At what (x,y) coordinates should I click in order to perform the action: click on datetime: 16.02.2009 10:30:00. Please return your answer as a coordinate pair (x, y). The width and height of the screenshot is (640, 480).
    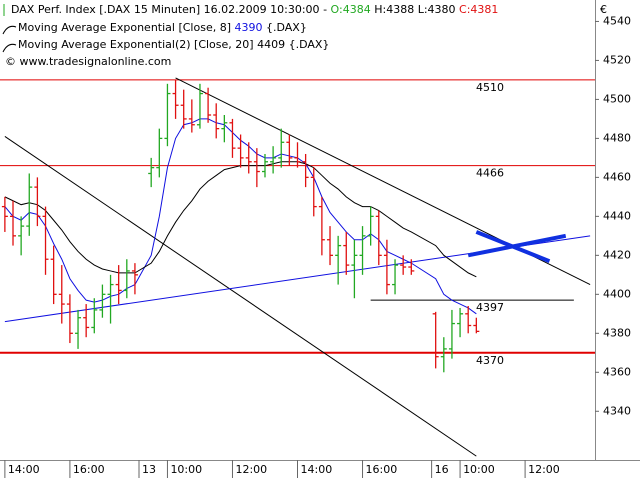
    Looking at the image, I should click on (262, 9).